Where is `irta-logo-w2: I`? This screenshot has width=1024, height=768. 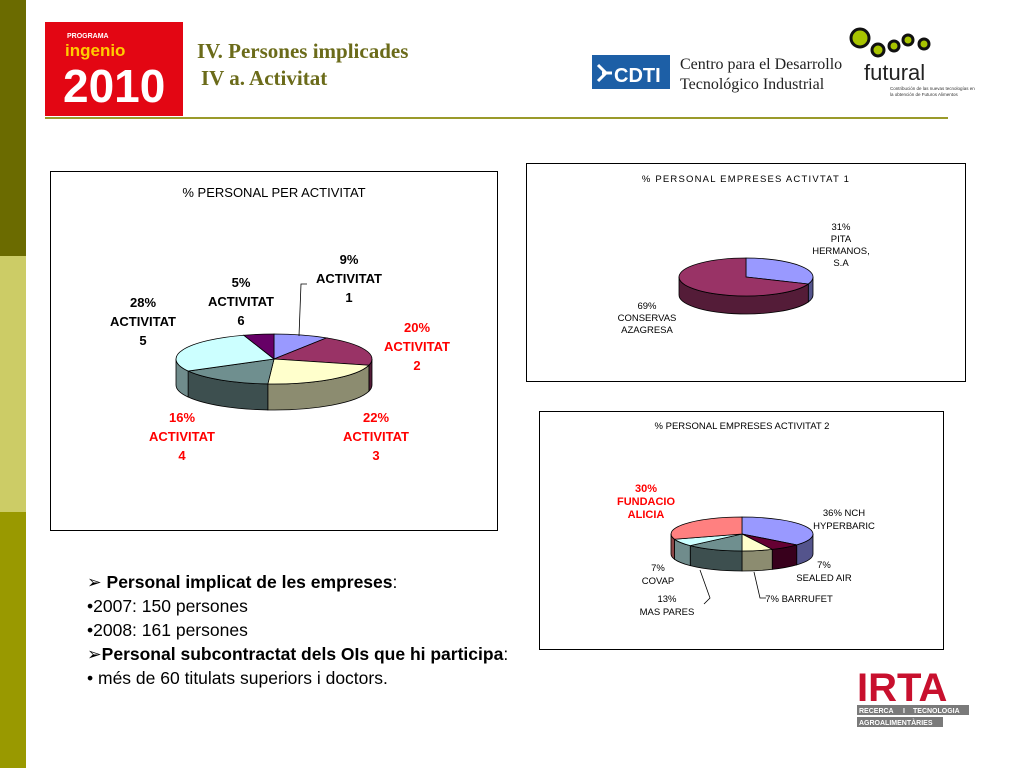
irta-logo-w2: I is located at coordinates (904, 711).